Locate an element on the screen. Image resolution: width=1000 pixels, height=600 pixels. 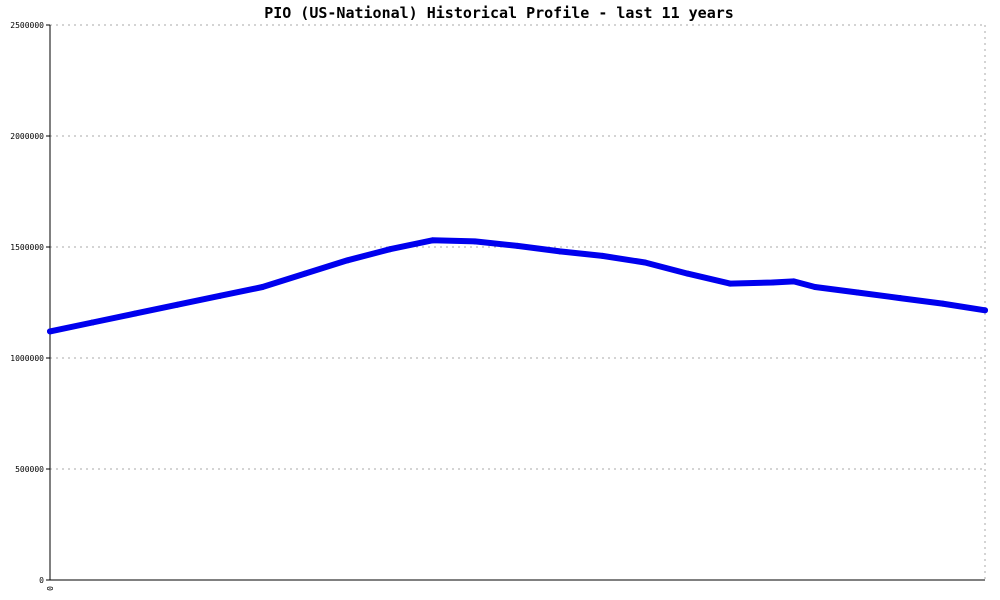
y-tick-label-4: 2000000 is located at coordinates (27, 136).